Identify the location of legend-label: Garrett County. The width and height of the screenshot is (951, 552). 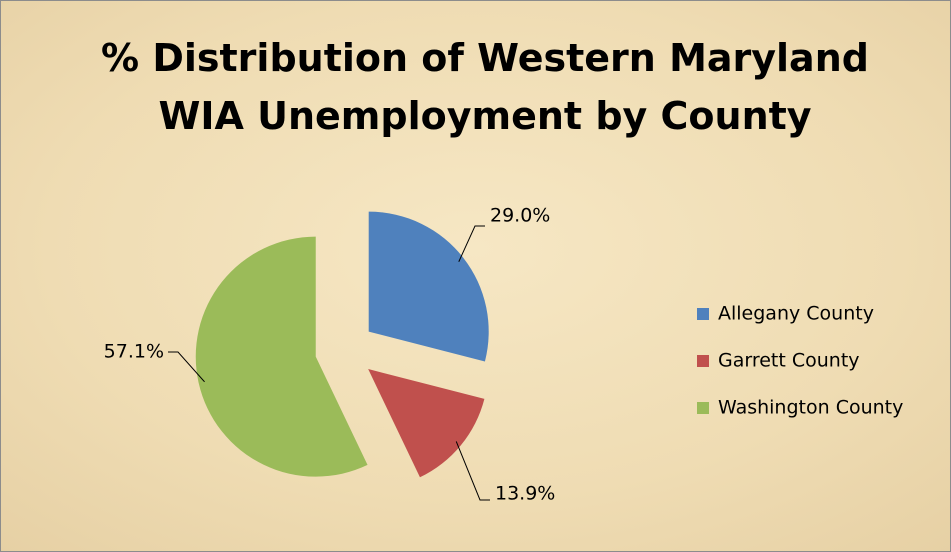
(789, 361).